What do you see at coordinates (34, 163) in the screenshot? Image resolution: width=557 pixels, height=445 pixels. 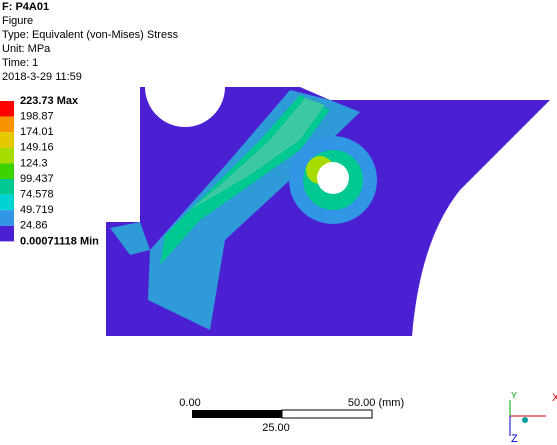 I see `legend-label: 124.3` at bounding box center [34, 163].